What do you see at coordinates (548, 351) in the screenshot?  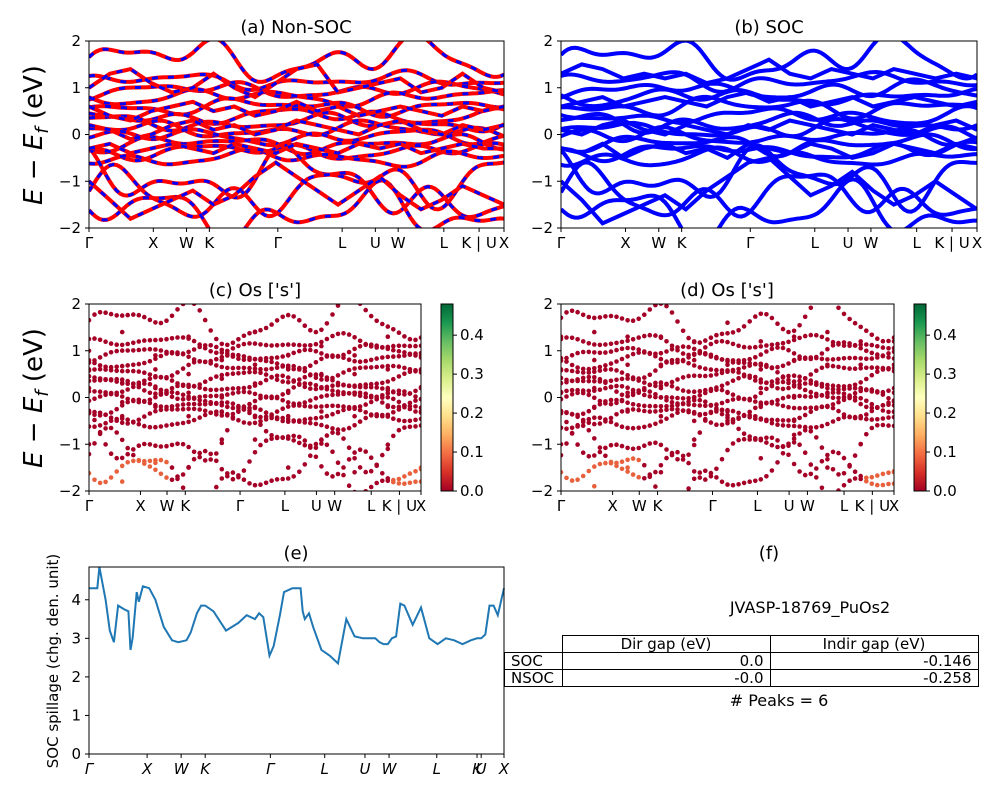 I see `y-tick-label: 1` at bounding box center [548, 351].